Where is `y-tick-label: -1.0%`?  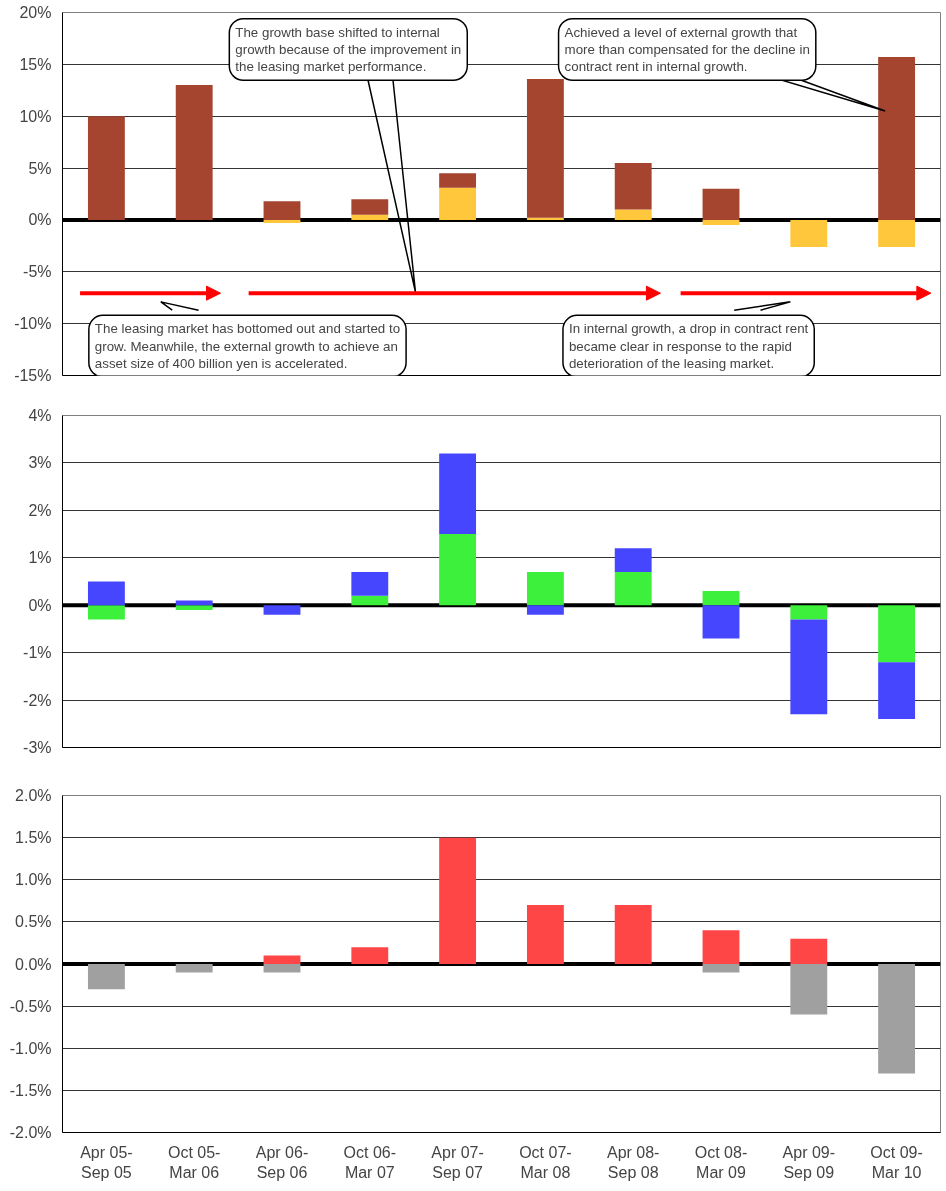 y-tick-label: -1.0% is located at coordinates (30, 1048).